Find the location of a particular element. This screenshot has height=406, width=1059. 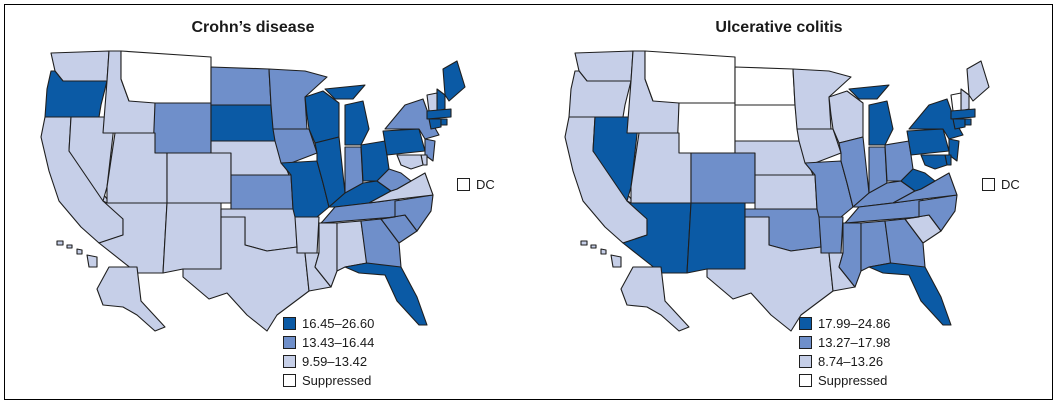

map-title: Ulcerative colitis is located at coordinates (779, 27).